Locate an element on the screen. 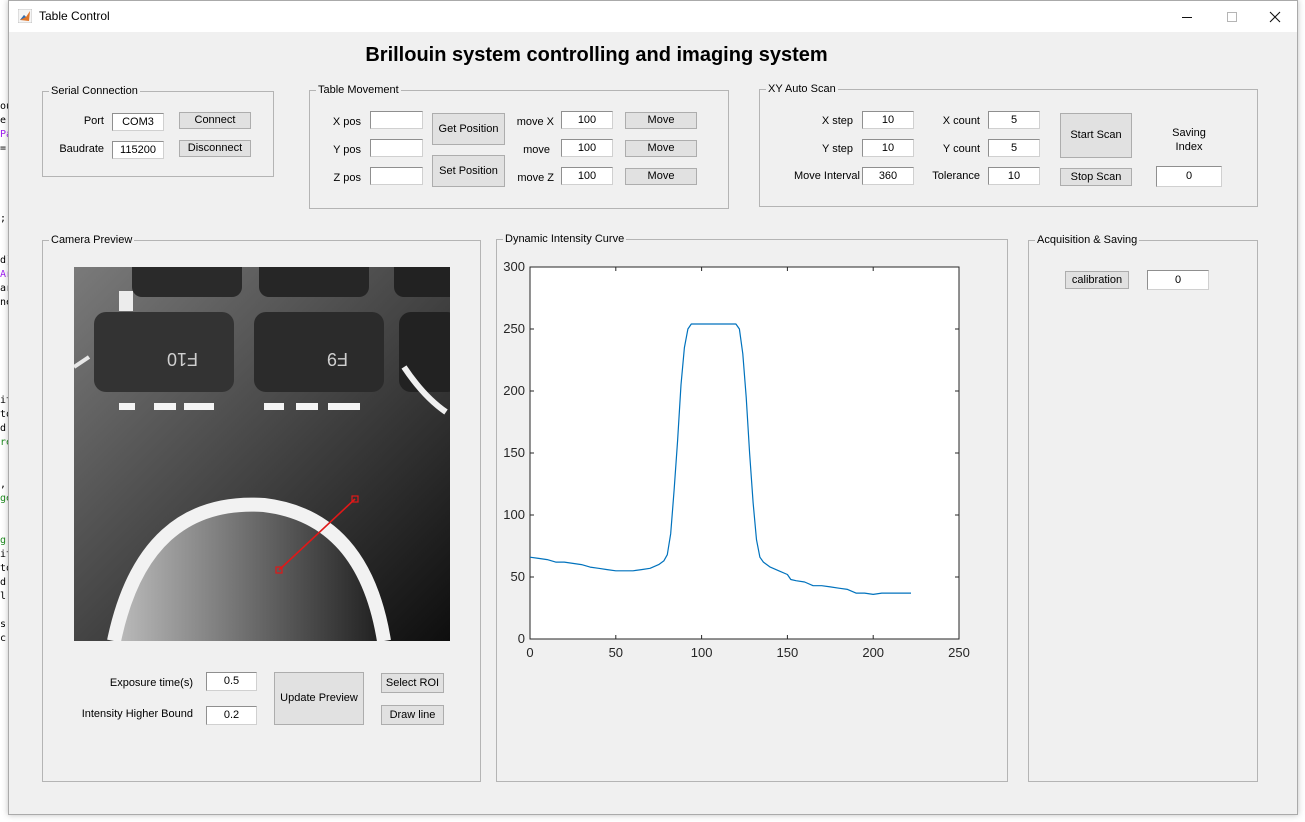 Image resolution: width=1305 pixels, height=822 pixels. window-title: Table Control is located at coordinates (74, 16).